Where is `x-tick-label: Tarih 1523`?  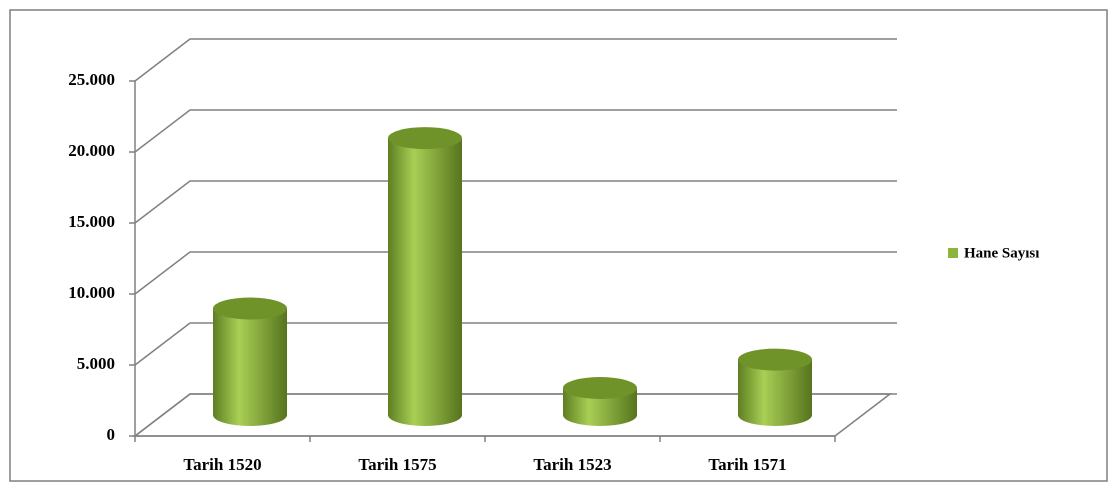
x-tick-label: Tarih 1523 is located at coordinates (572, 464).